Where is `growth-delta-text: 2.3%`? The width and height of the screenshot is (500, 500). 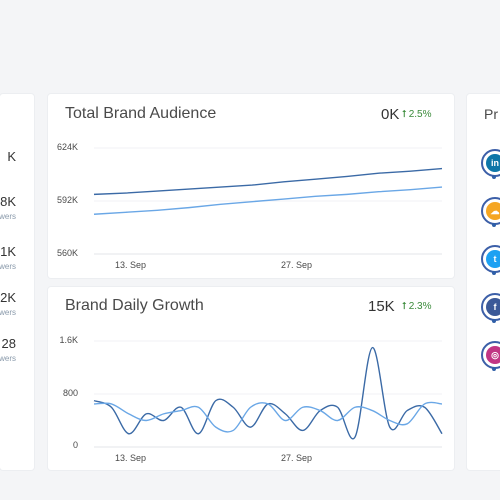
growth-delta-text: 2.3% is located at coordinates (420, 306).